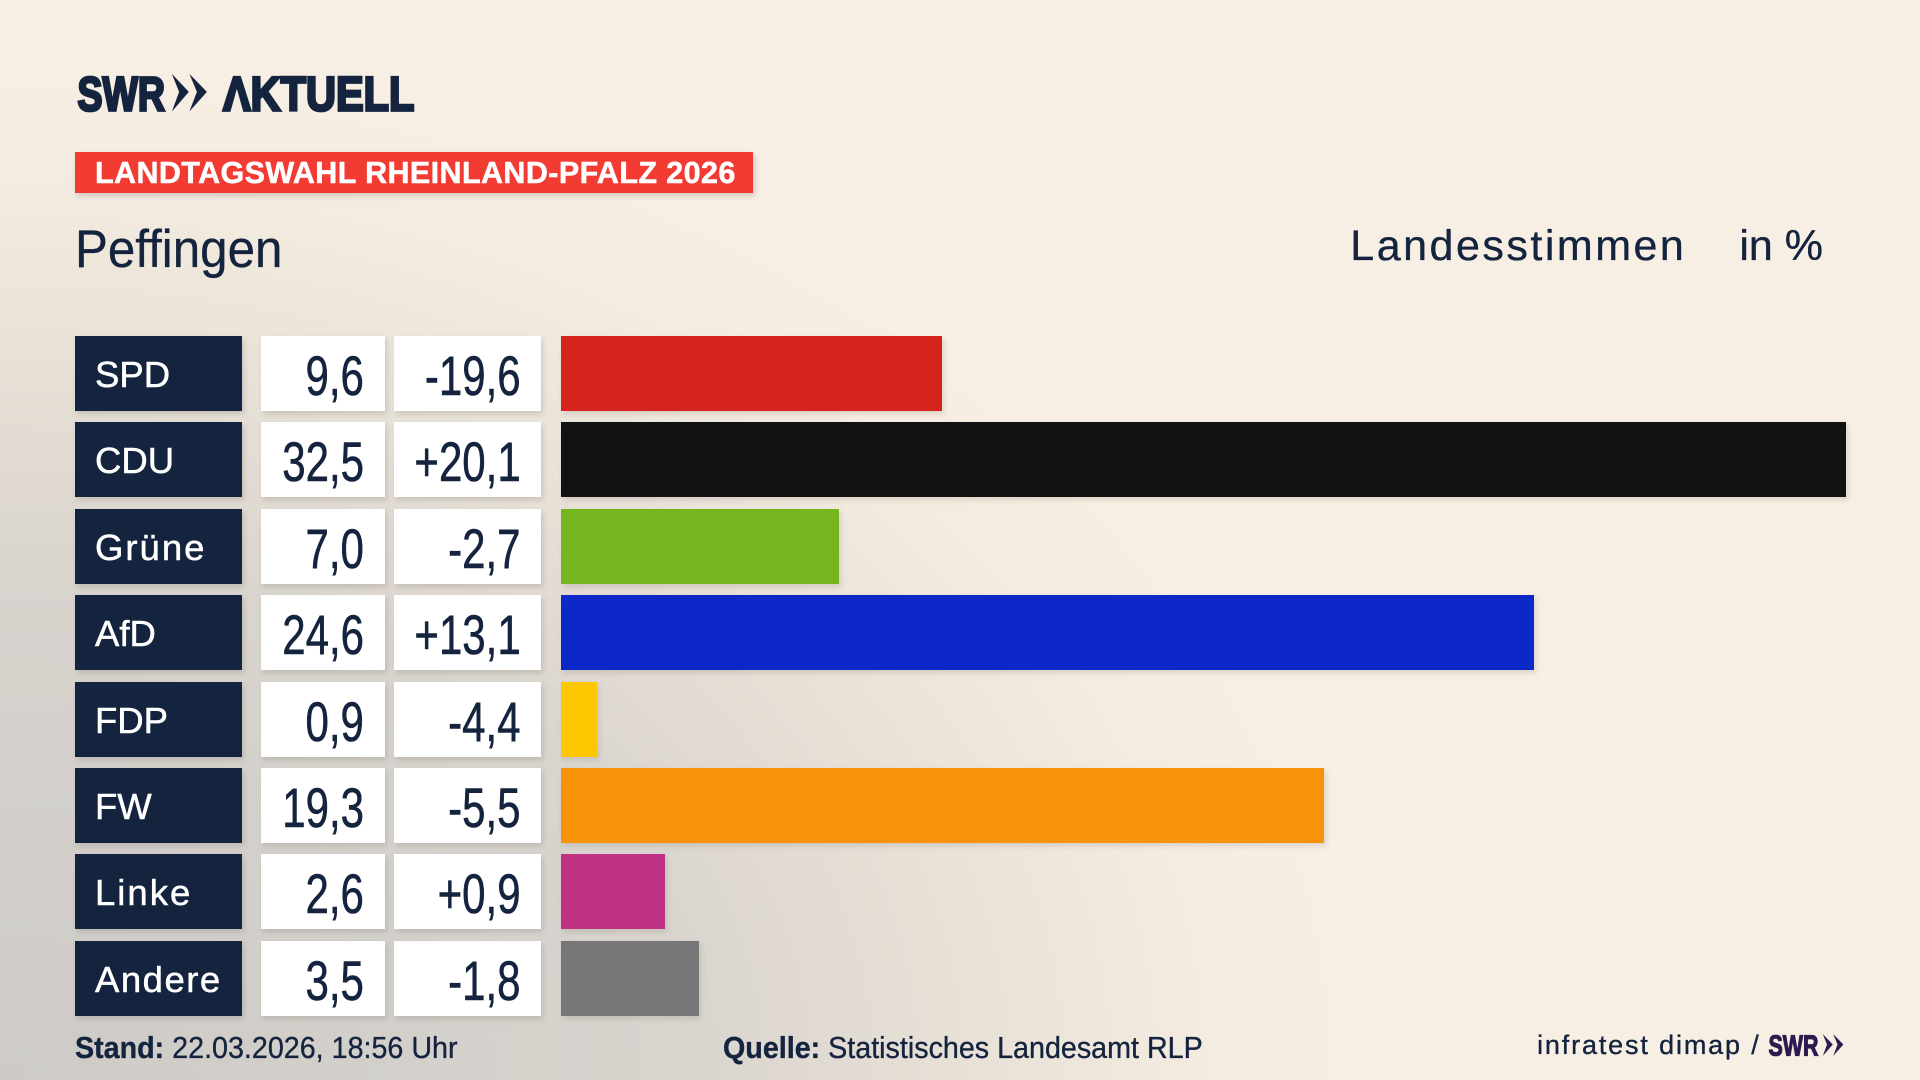  I want to click on svg-text: ΛKTUELL, so click(318, 93).